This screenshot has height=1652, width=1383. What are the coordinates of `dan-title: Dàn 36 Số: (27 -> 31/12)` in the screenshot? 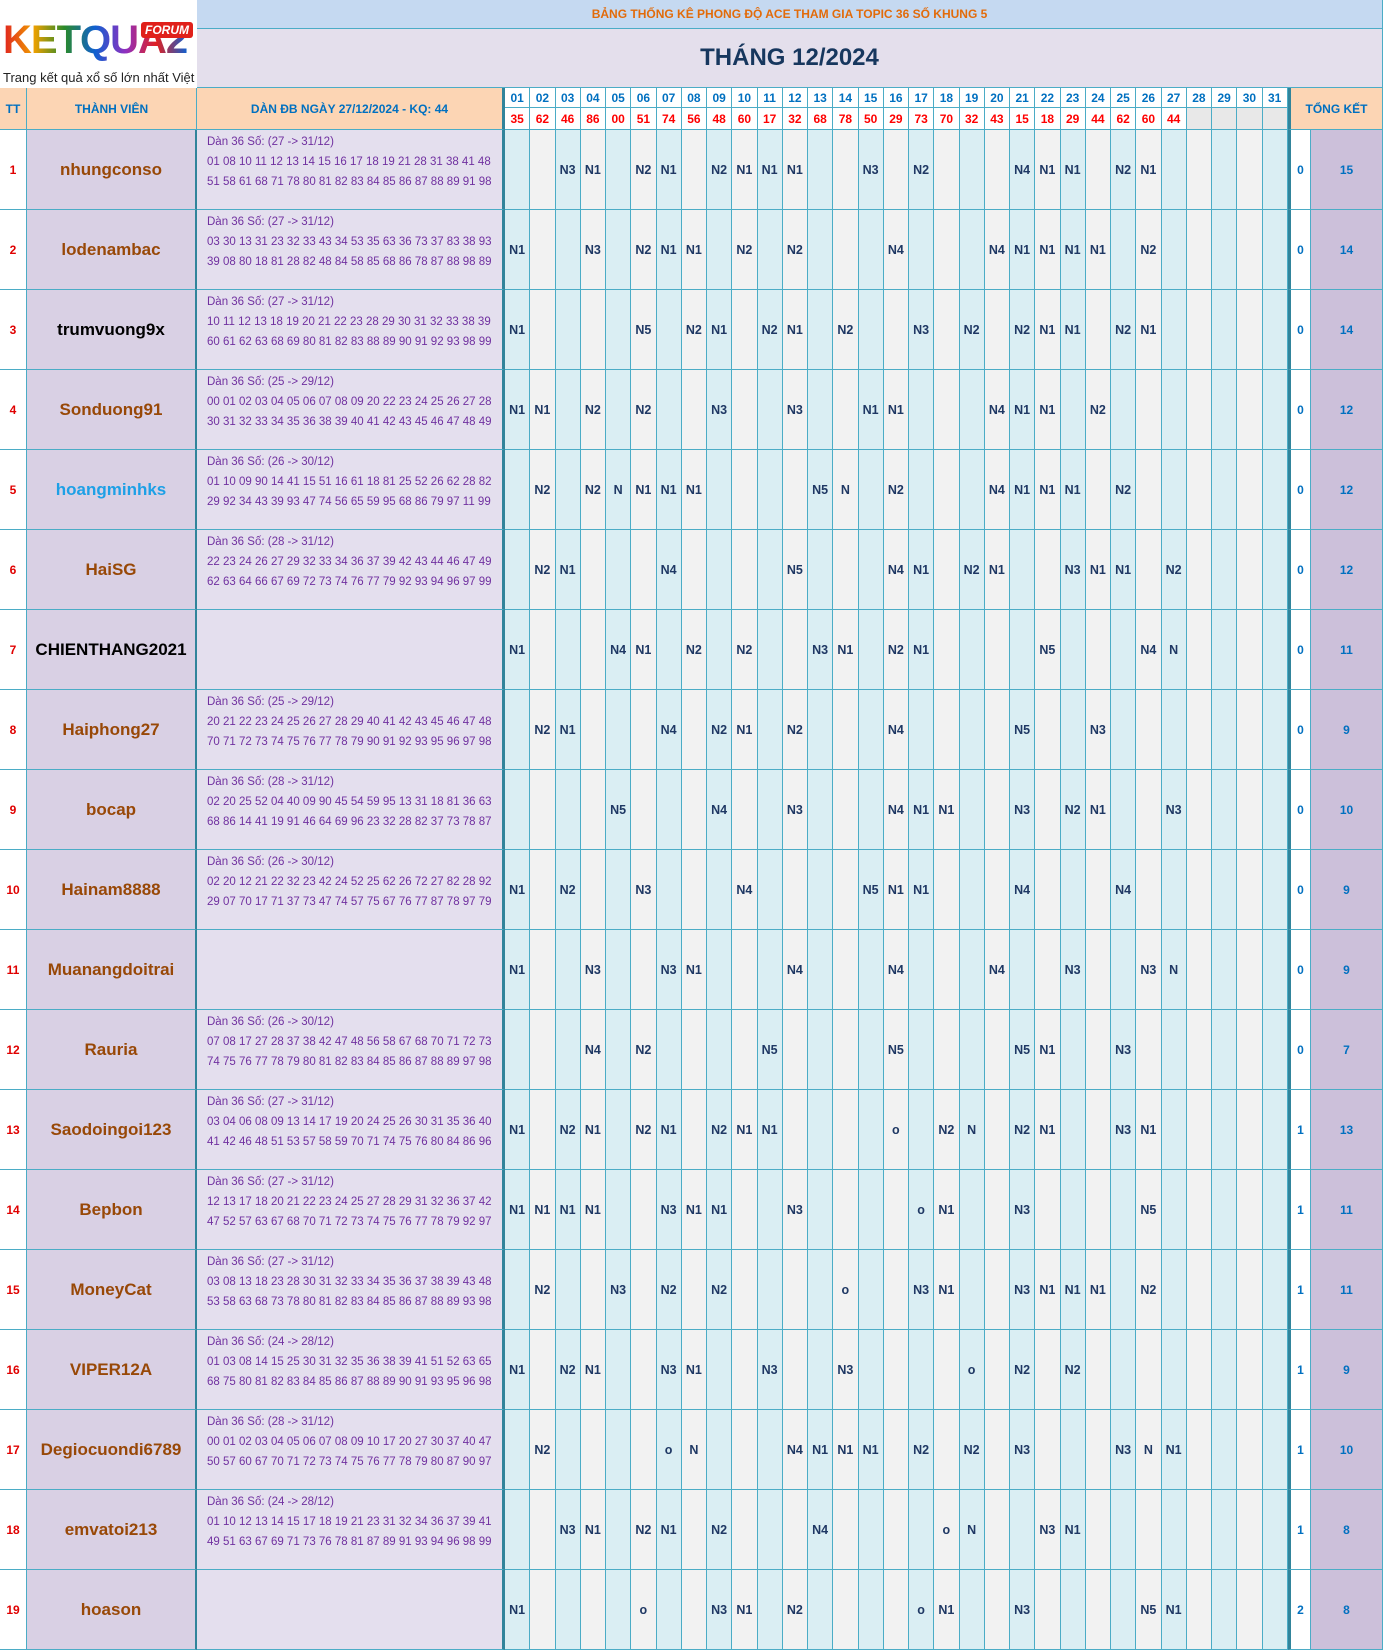 It's located at (270, 1182).